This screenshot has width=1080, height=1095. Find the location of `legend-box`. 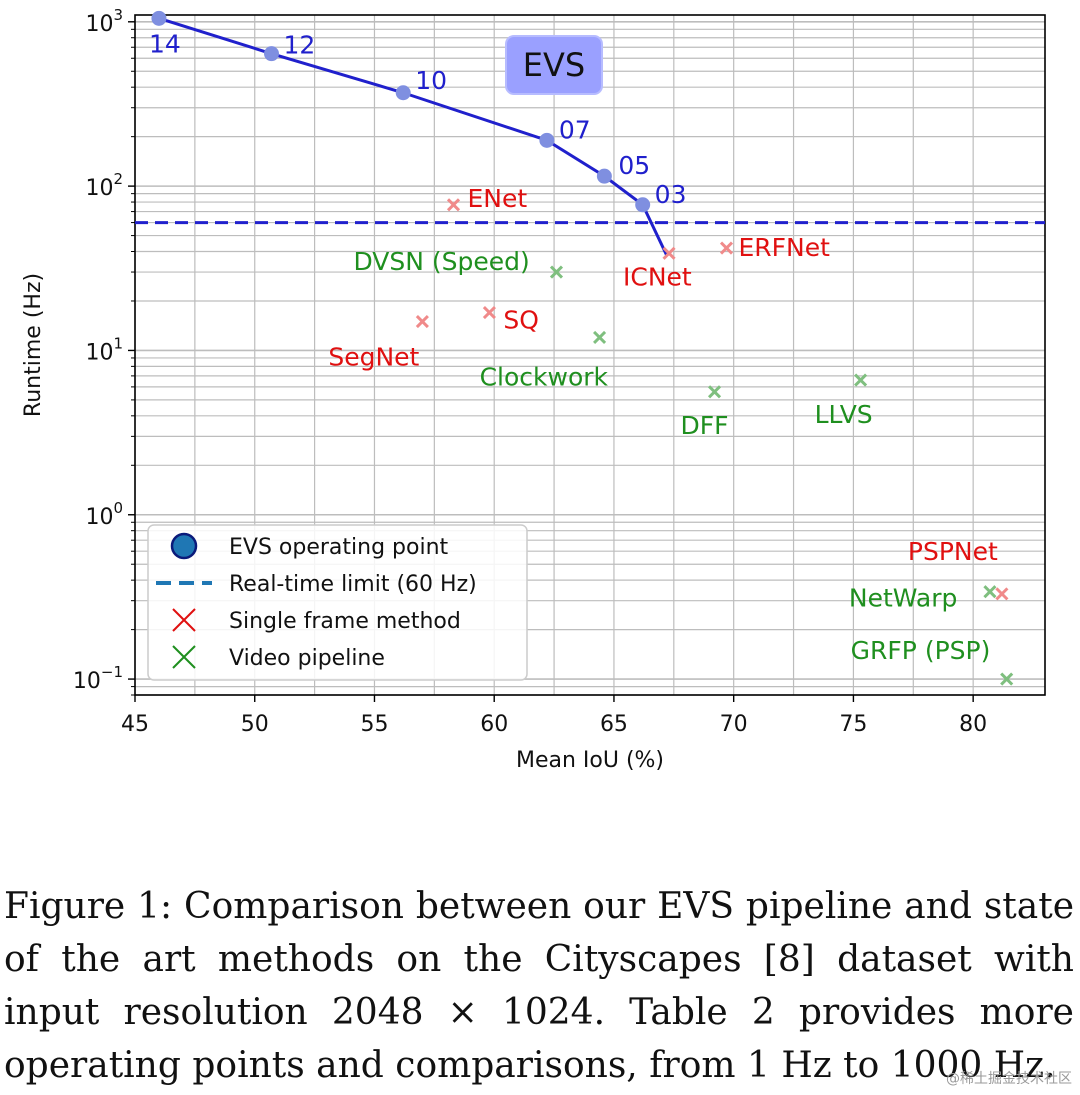

legend-box is located at coordinates (337, 602).